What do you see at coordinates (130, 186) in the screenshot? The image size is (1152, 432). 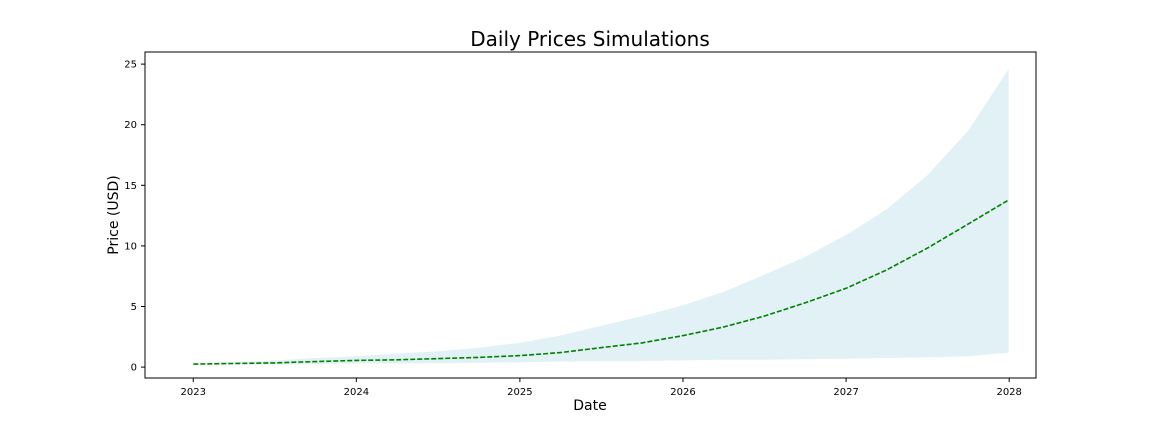 I see `y-tick-label: 15` at bounding box center [130, 186].